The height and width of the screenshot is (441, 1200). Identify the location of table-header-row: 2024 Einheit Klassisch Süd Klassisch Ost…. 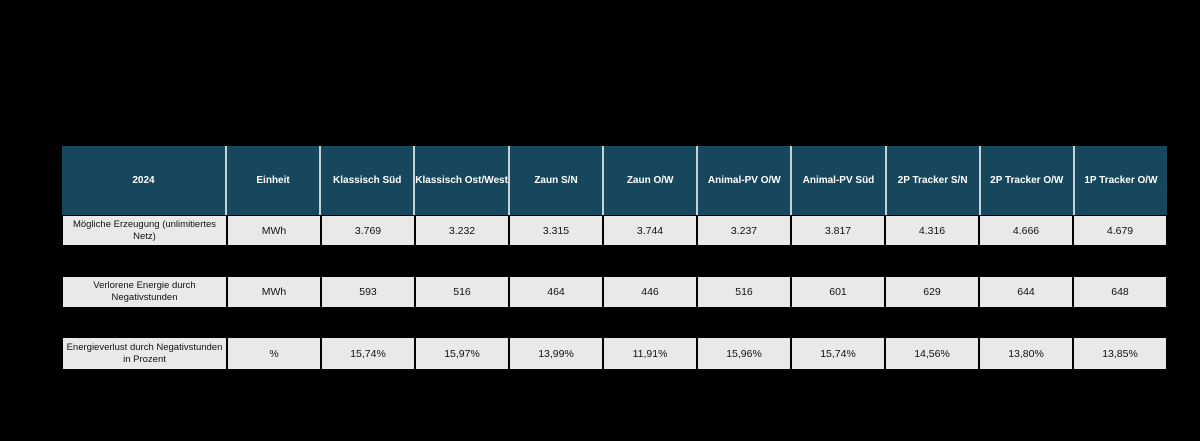
(614, 180).